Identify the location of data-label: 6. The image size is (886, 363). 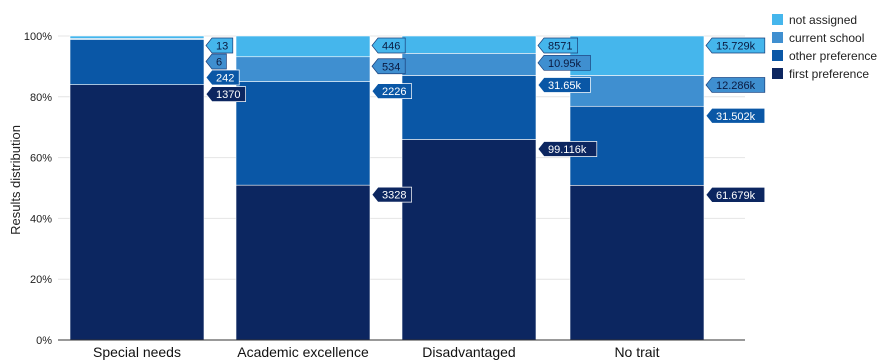
(216, 61).